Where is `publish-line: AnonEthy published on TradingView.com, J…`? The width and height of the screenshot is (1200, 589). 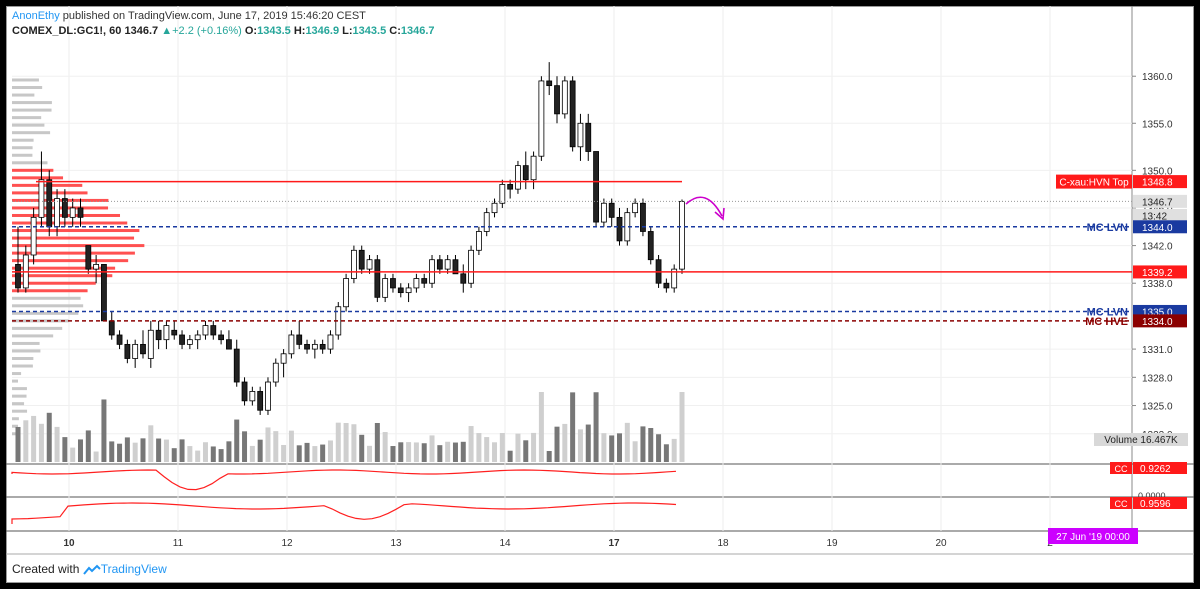
publish-line: AnonEthy published on TradingView.com, J… is located at coordinates (189, 16).